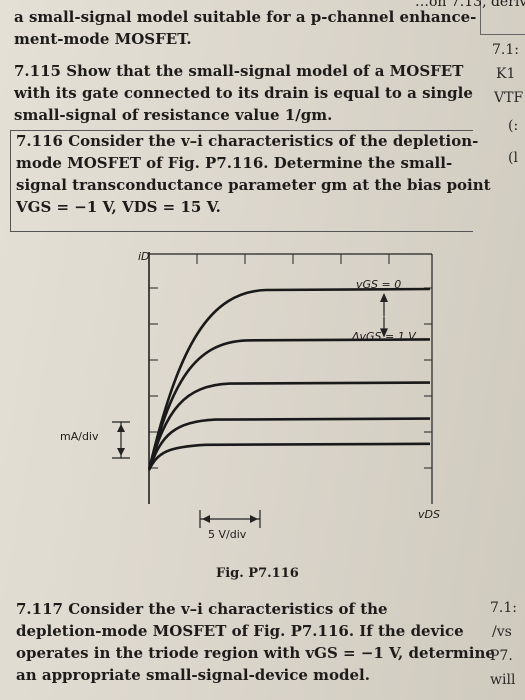 The image size is (525, 700). What do you see at coordinates (503, 608) in the screenshot?
I see `margin-text-6: 7.1:` at bounding box center [503, 608].